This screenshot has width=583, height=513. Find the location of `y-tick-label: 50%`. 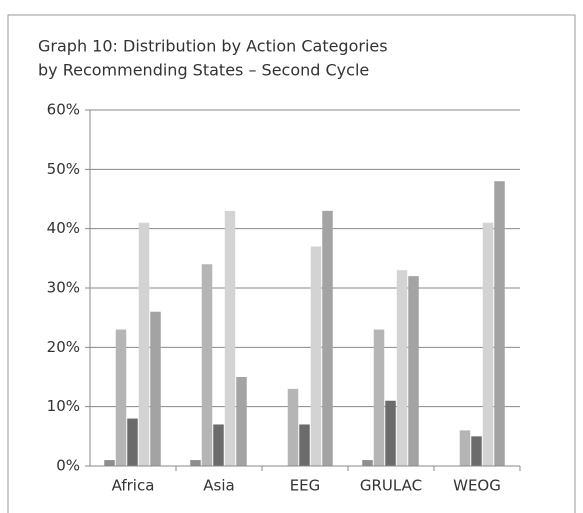

y-tick-label: 50% is located at coordinates (63, 169).